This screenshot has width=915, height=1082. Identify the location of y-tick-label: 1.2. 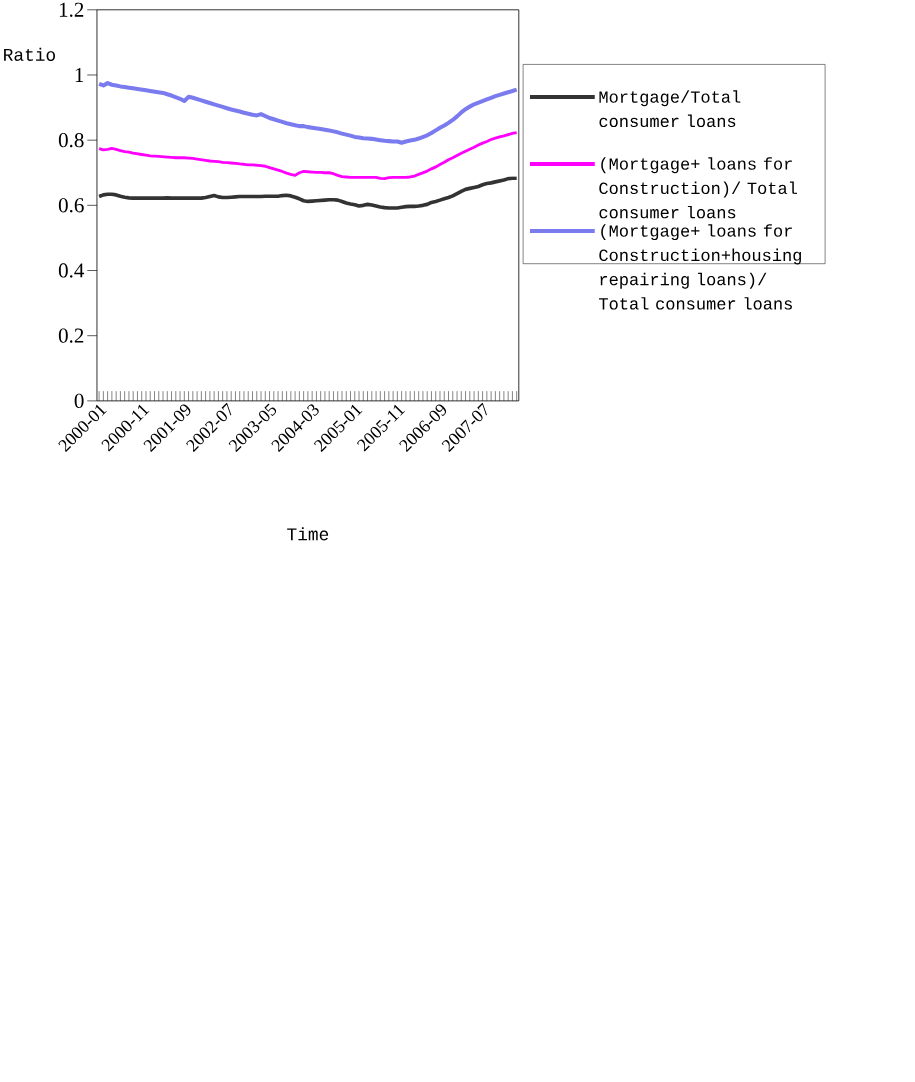
(71, 9).